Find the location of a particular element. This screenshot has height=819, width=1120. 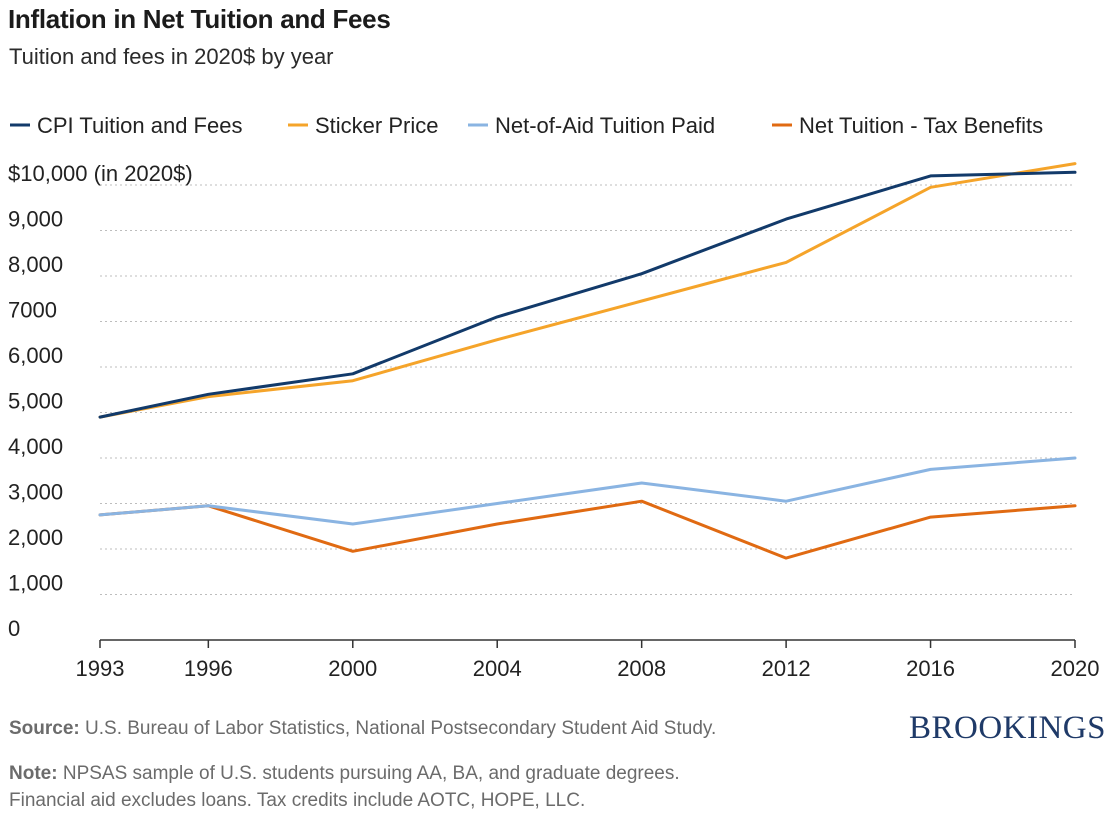

y-tick-label: 0 is located at coordinates (14, 628).